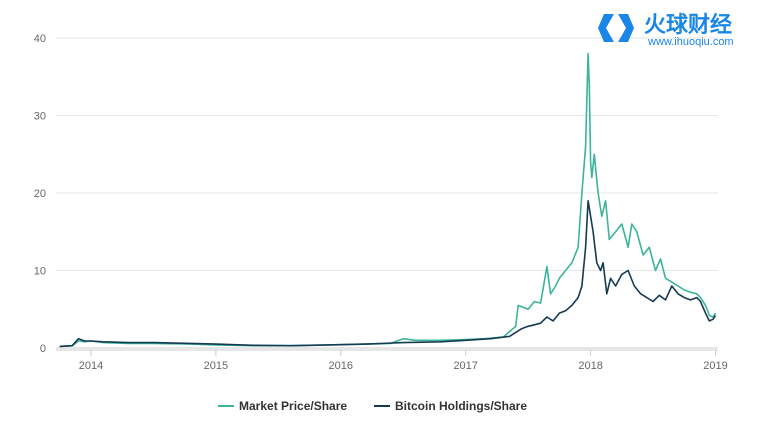 The width and height of the screenshot is (757, 421). Describe the element at coordinates (715, 366) in the screenshot. I see `x-tick-label: 2019` at that location.